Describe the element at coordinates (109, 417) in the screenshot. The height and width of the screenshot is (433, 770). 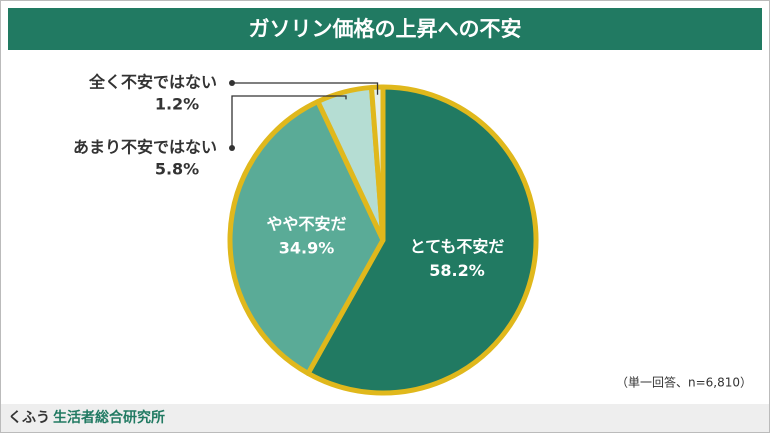
I see `source-org: 生活者総合研究所` at that location.